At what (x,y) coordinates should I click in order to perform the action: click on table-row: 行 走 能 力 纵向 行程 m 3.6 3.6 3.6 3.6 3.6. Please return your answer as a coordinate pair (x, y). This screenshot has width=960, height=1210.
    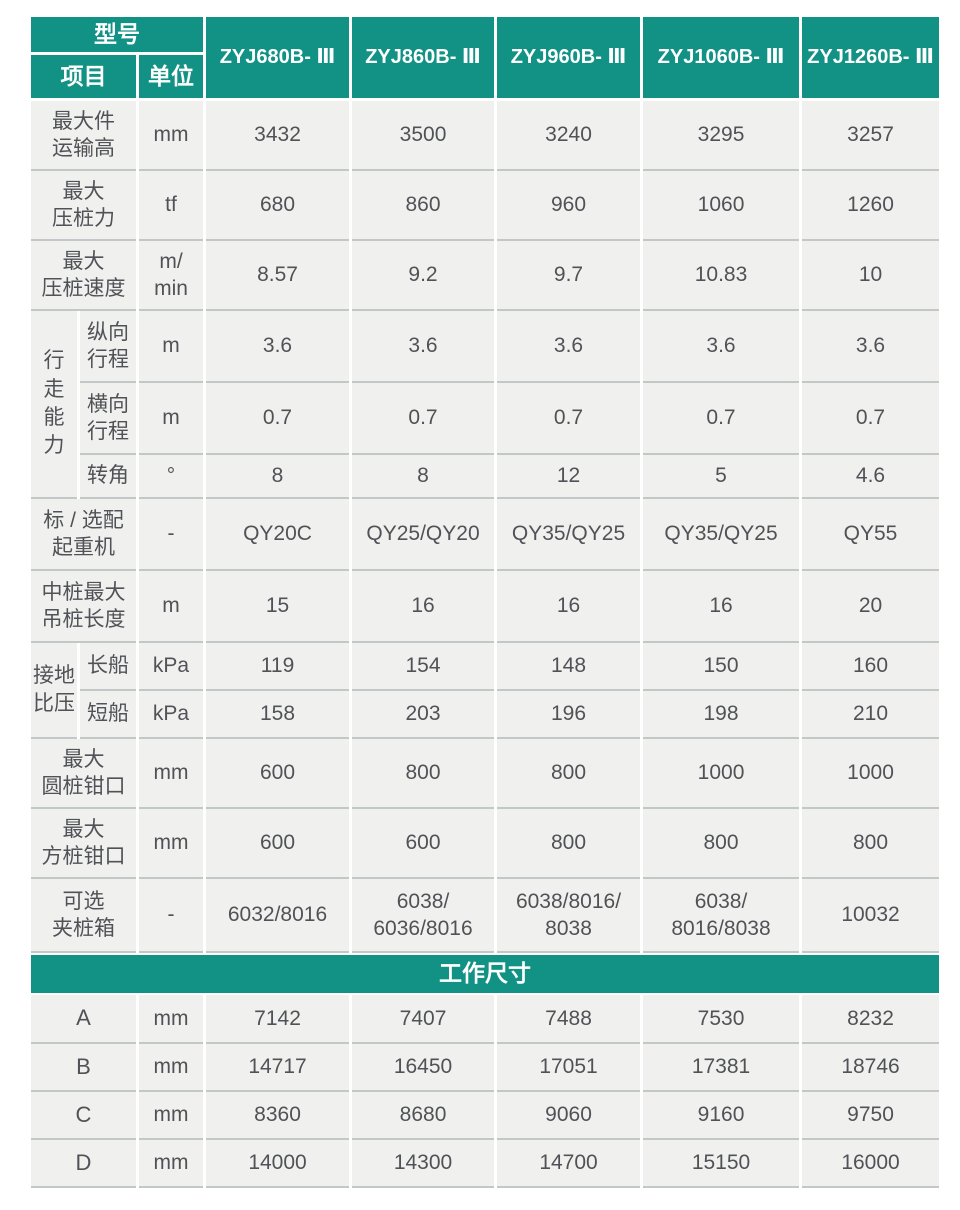
    Looking at the image, I should click on (485, 405).